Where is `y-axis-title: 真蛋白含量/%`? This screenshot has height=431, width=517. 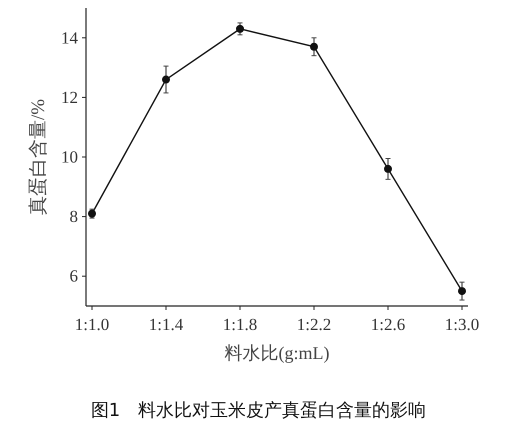
y-axis-title: 真蛋白含量/% is located at coordinates (38, 157).